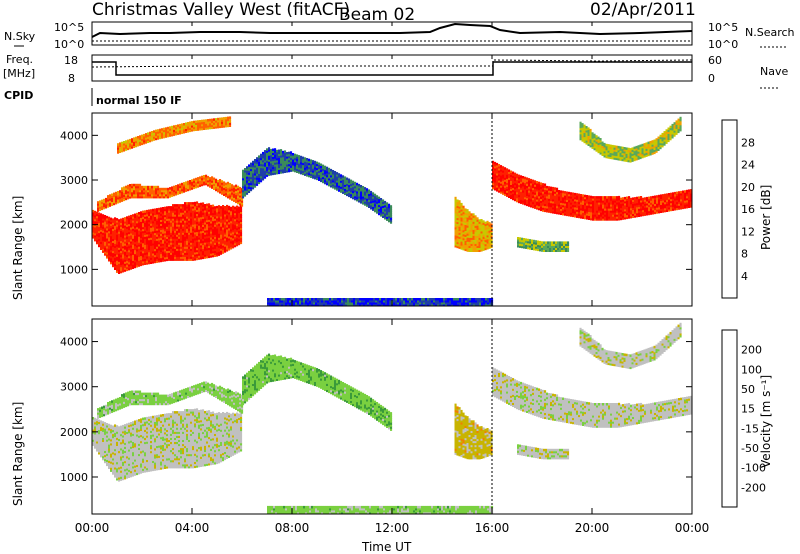  I want to click on freq-tick-bottom: 8, so click(71, 78).